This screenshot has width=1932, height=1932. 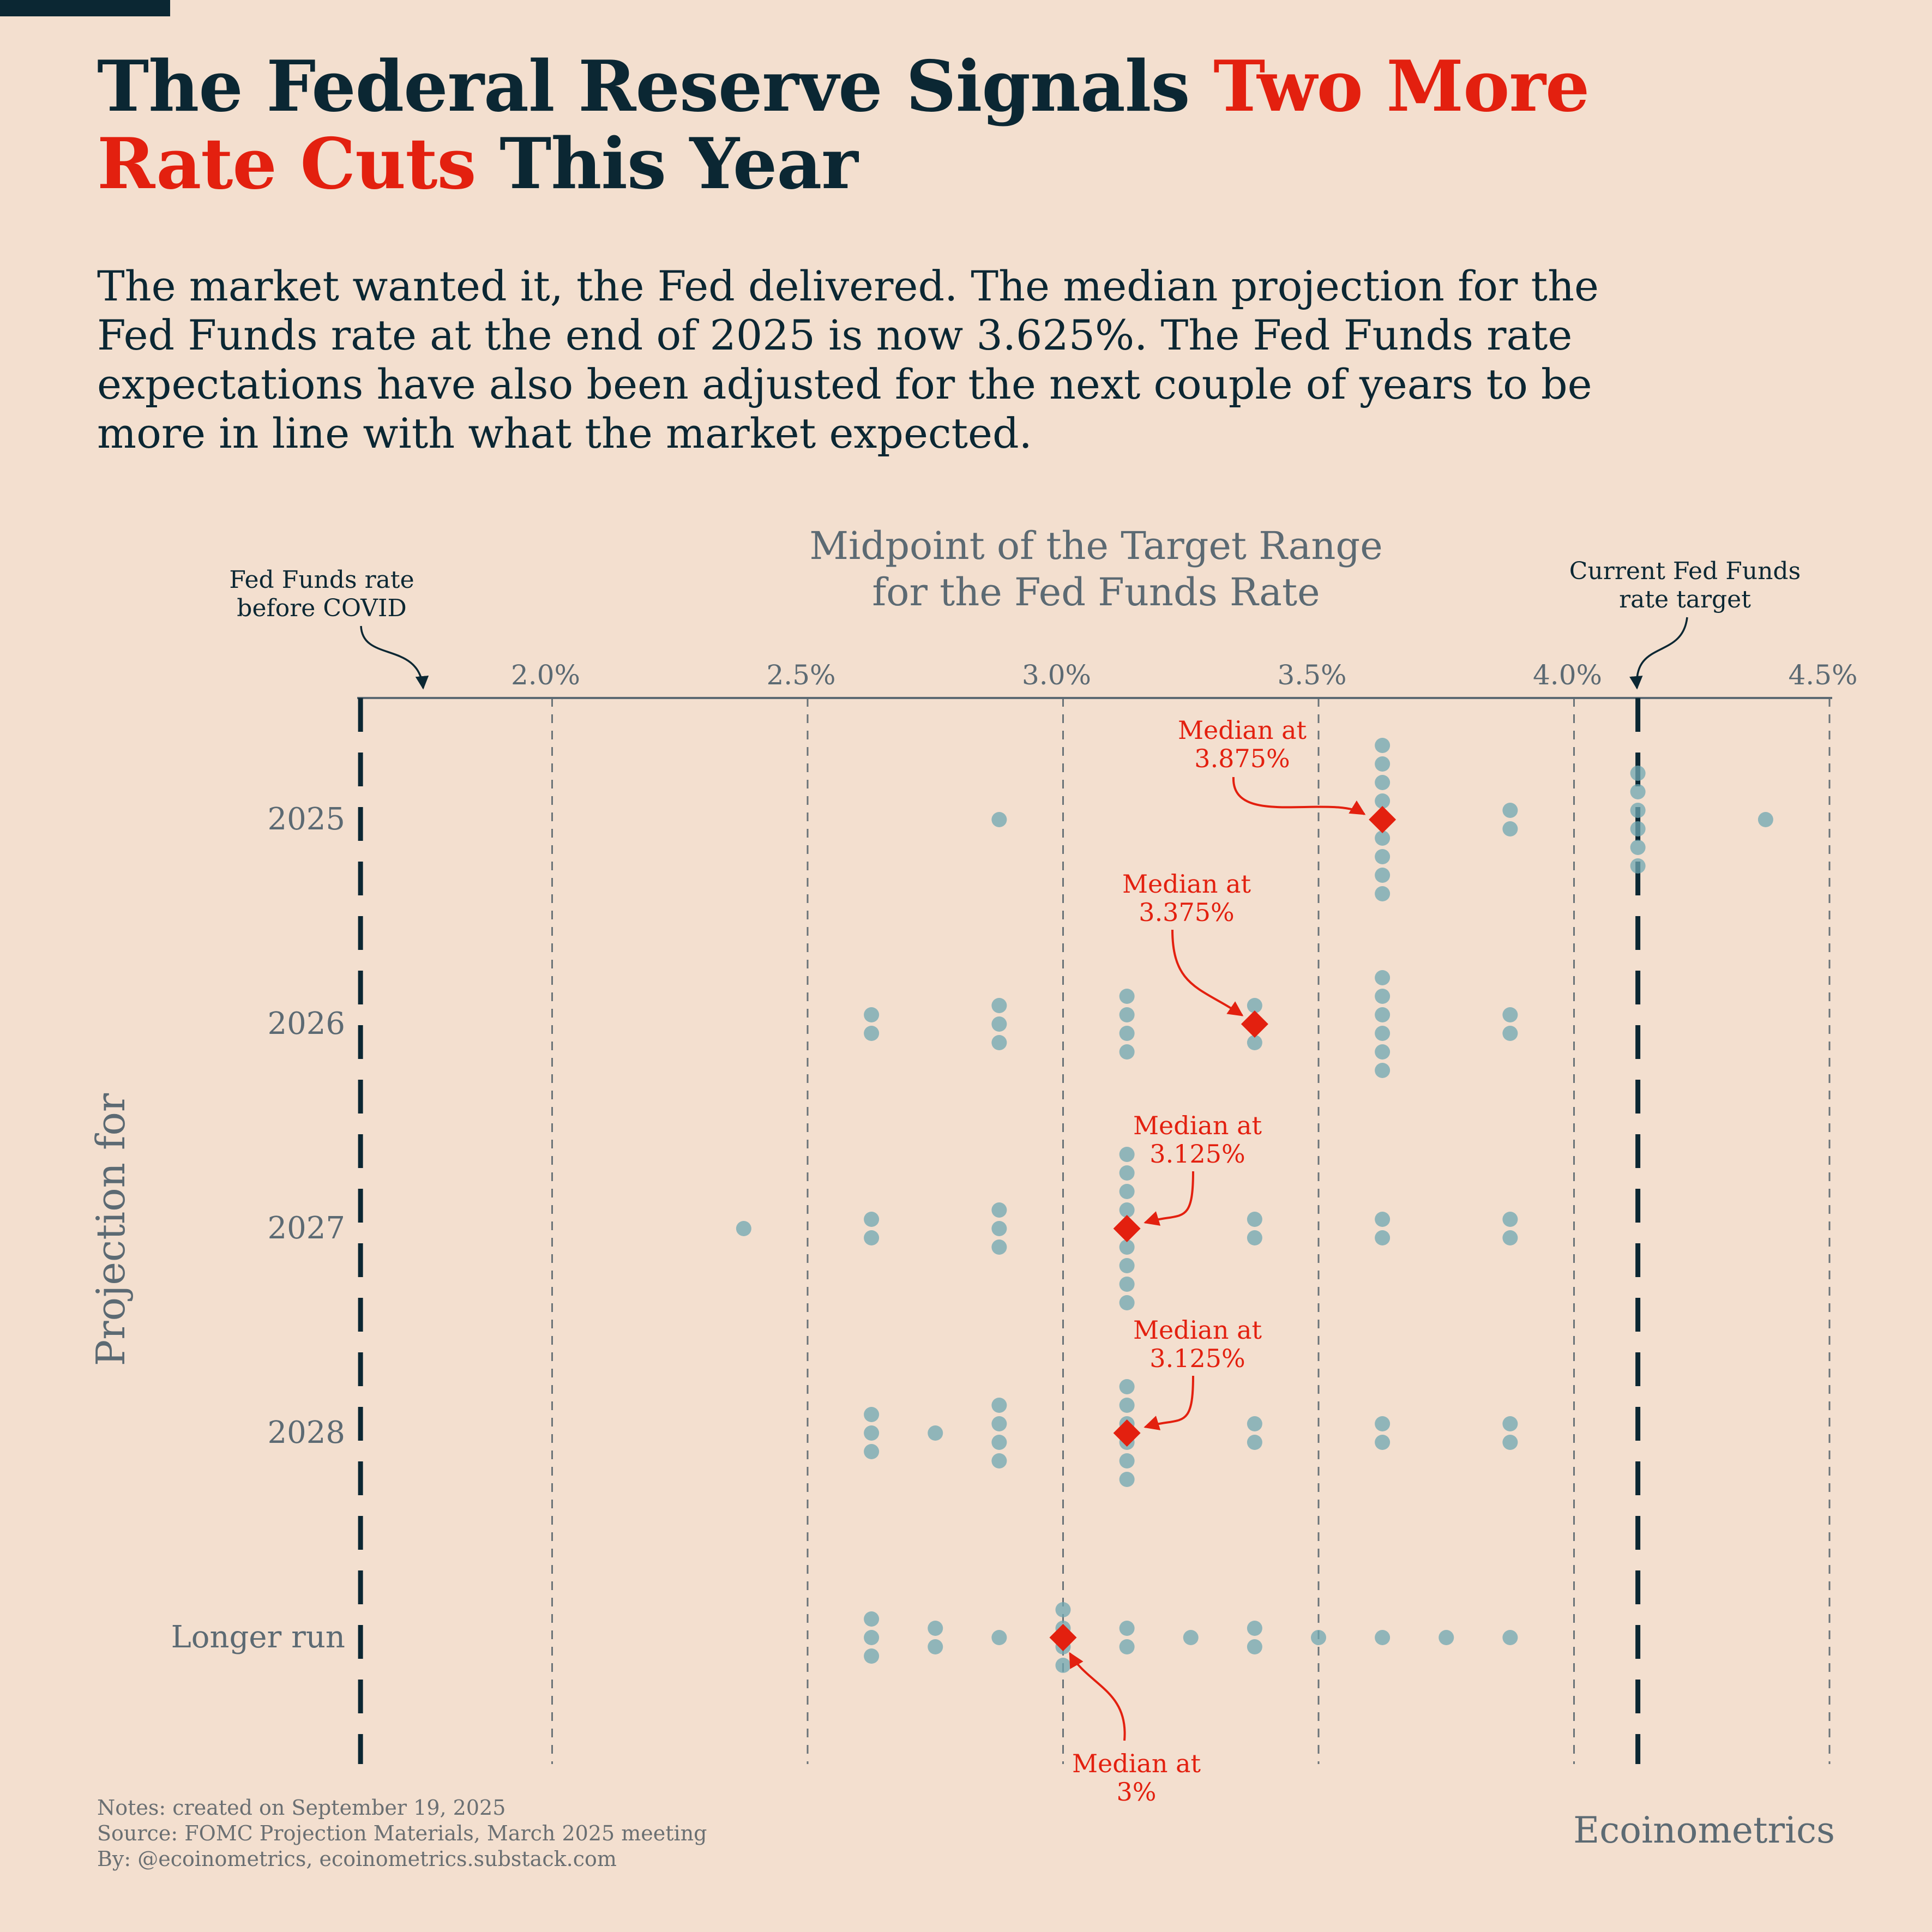 What do you see at coordinates (1311, 675) in the screenshot?
I see `x-tick-label-3: 3.5%` at bounding box center [1311, 675].